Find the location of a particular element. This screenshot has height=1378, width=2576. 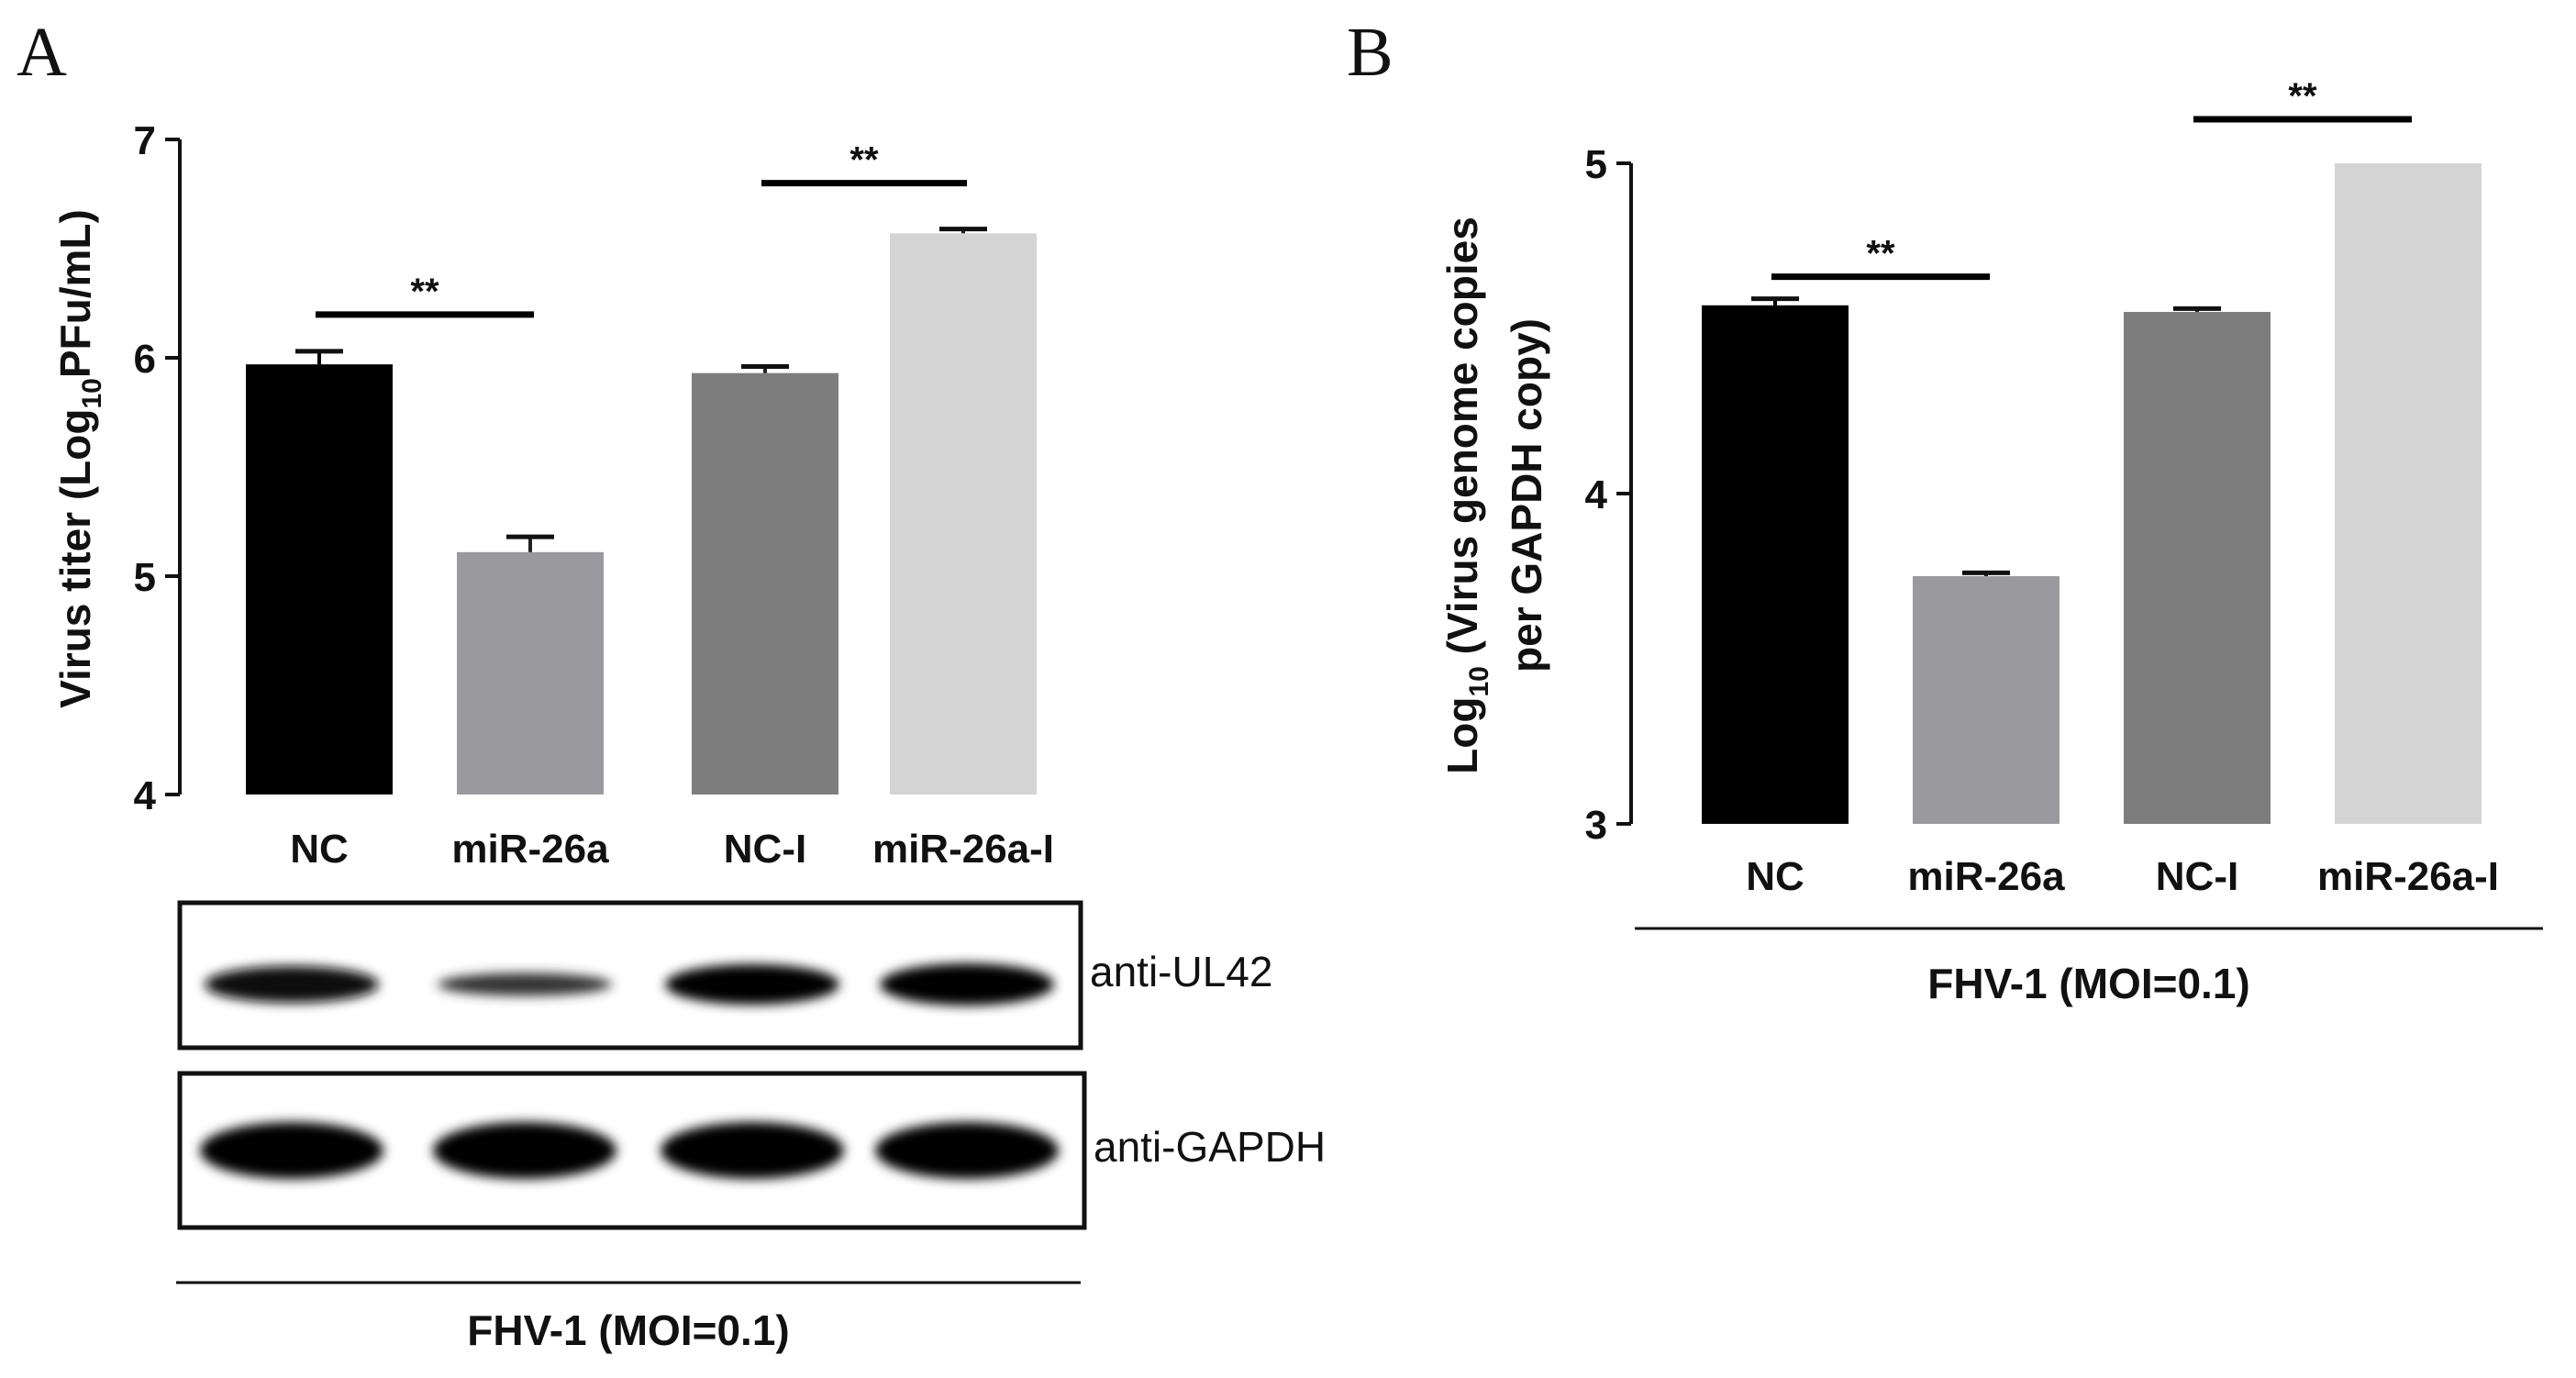

chart-b-y-axis-label-line2: per GAPDH copy) is located at coordinates (1526, 495).